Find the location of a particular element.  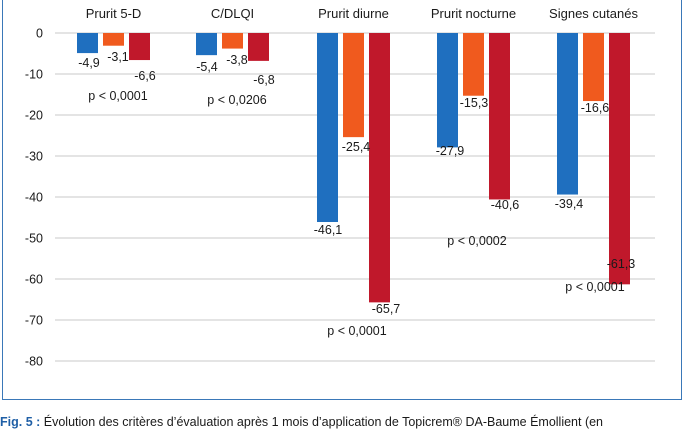

y-tick-label: 0 is located at coordinates (39, 34).